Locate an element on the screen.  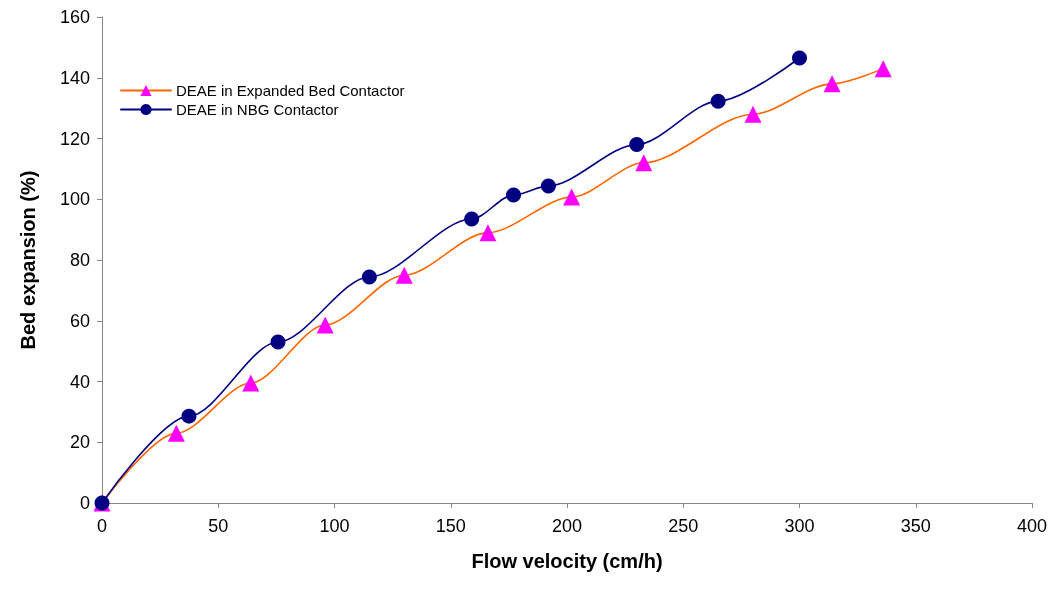
x-tick-label: 350 is located at coordinates (915, 526).